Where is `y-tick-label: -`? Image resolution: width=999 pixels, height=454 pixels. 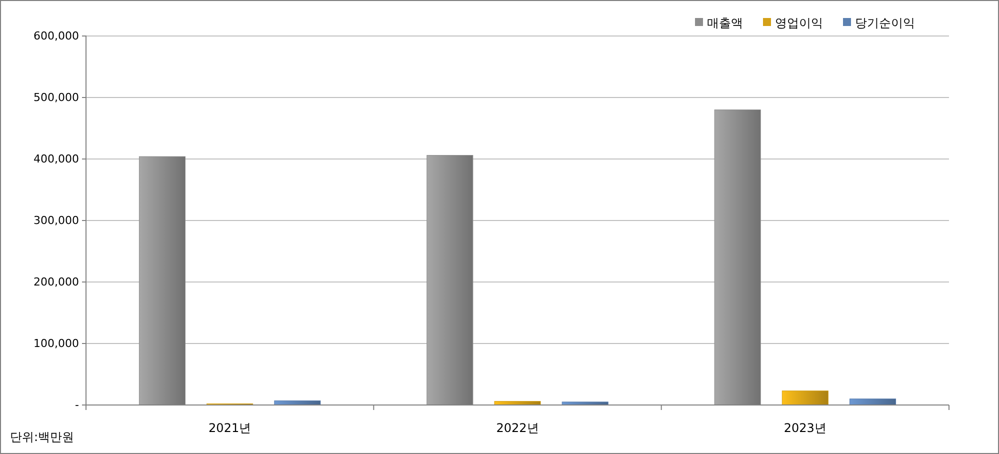
y-tick-label: - is located at coordinates (77, 405).